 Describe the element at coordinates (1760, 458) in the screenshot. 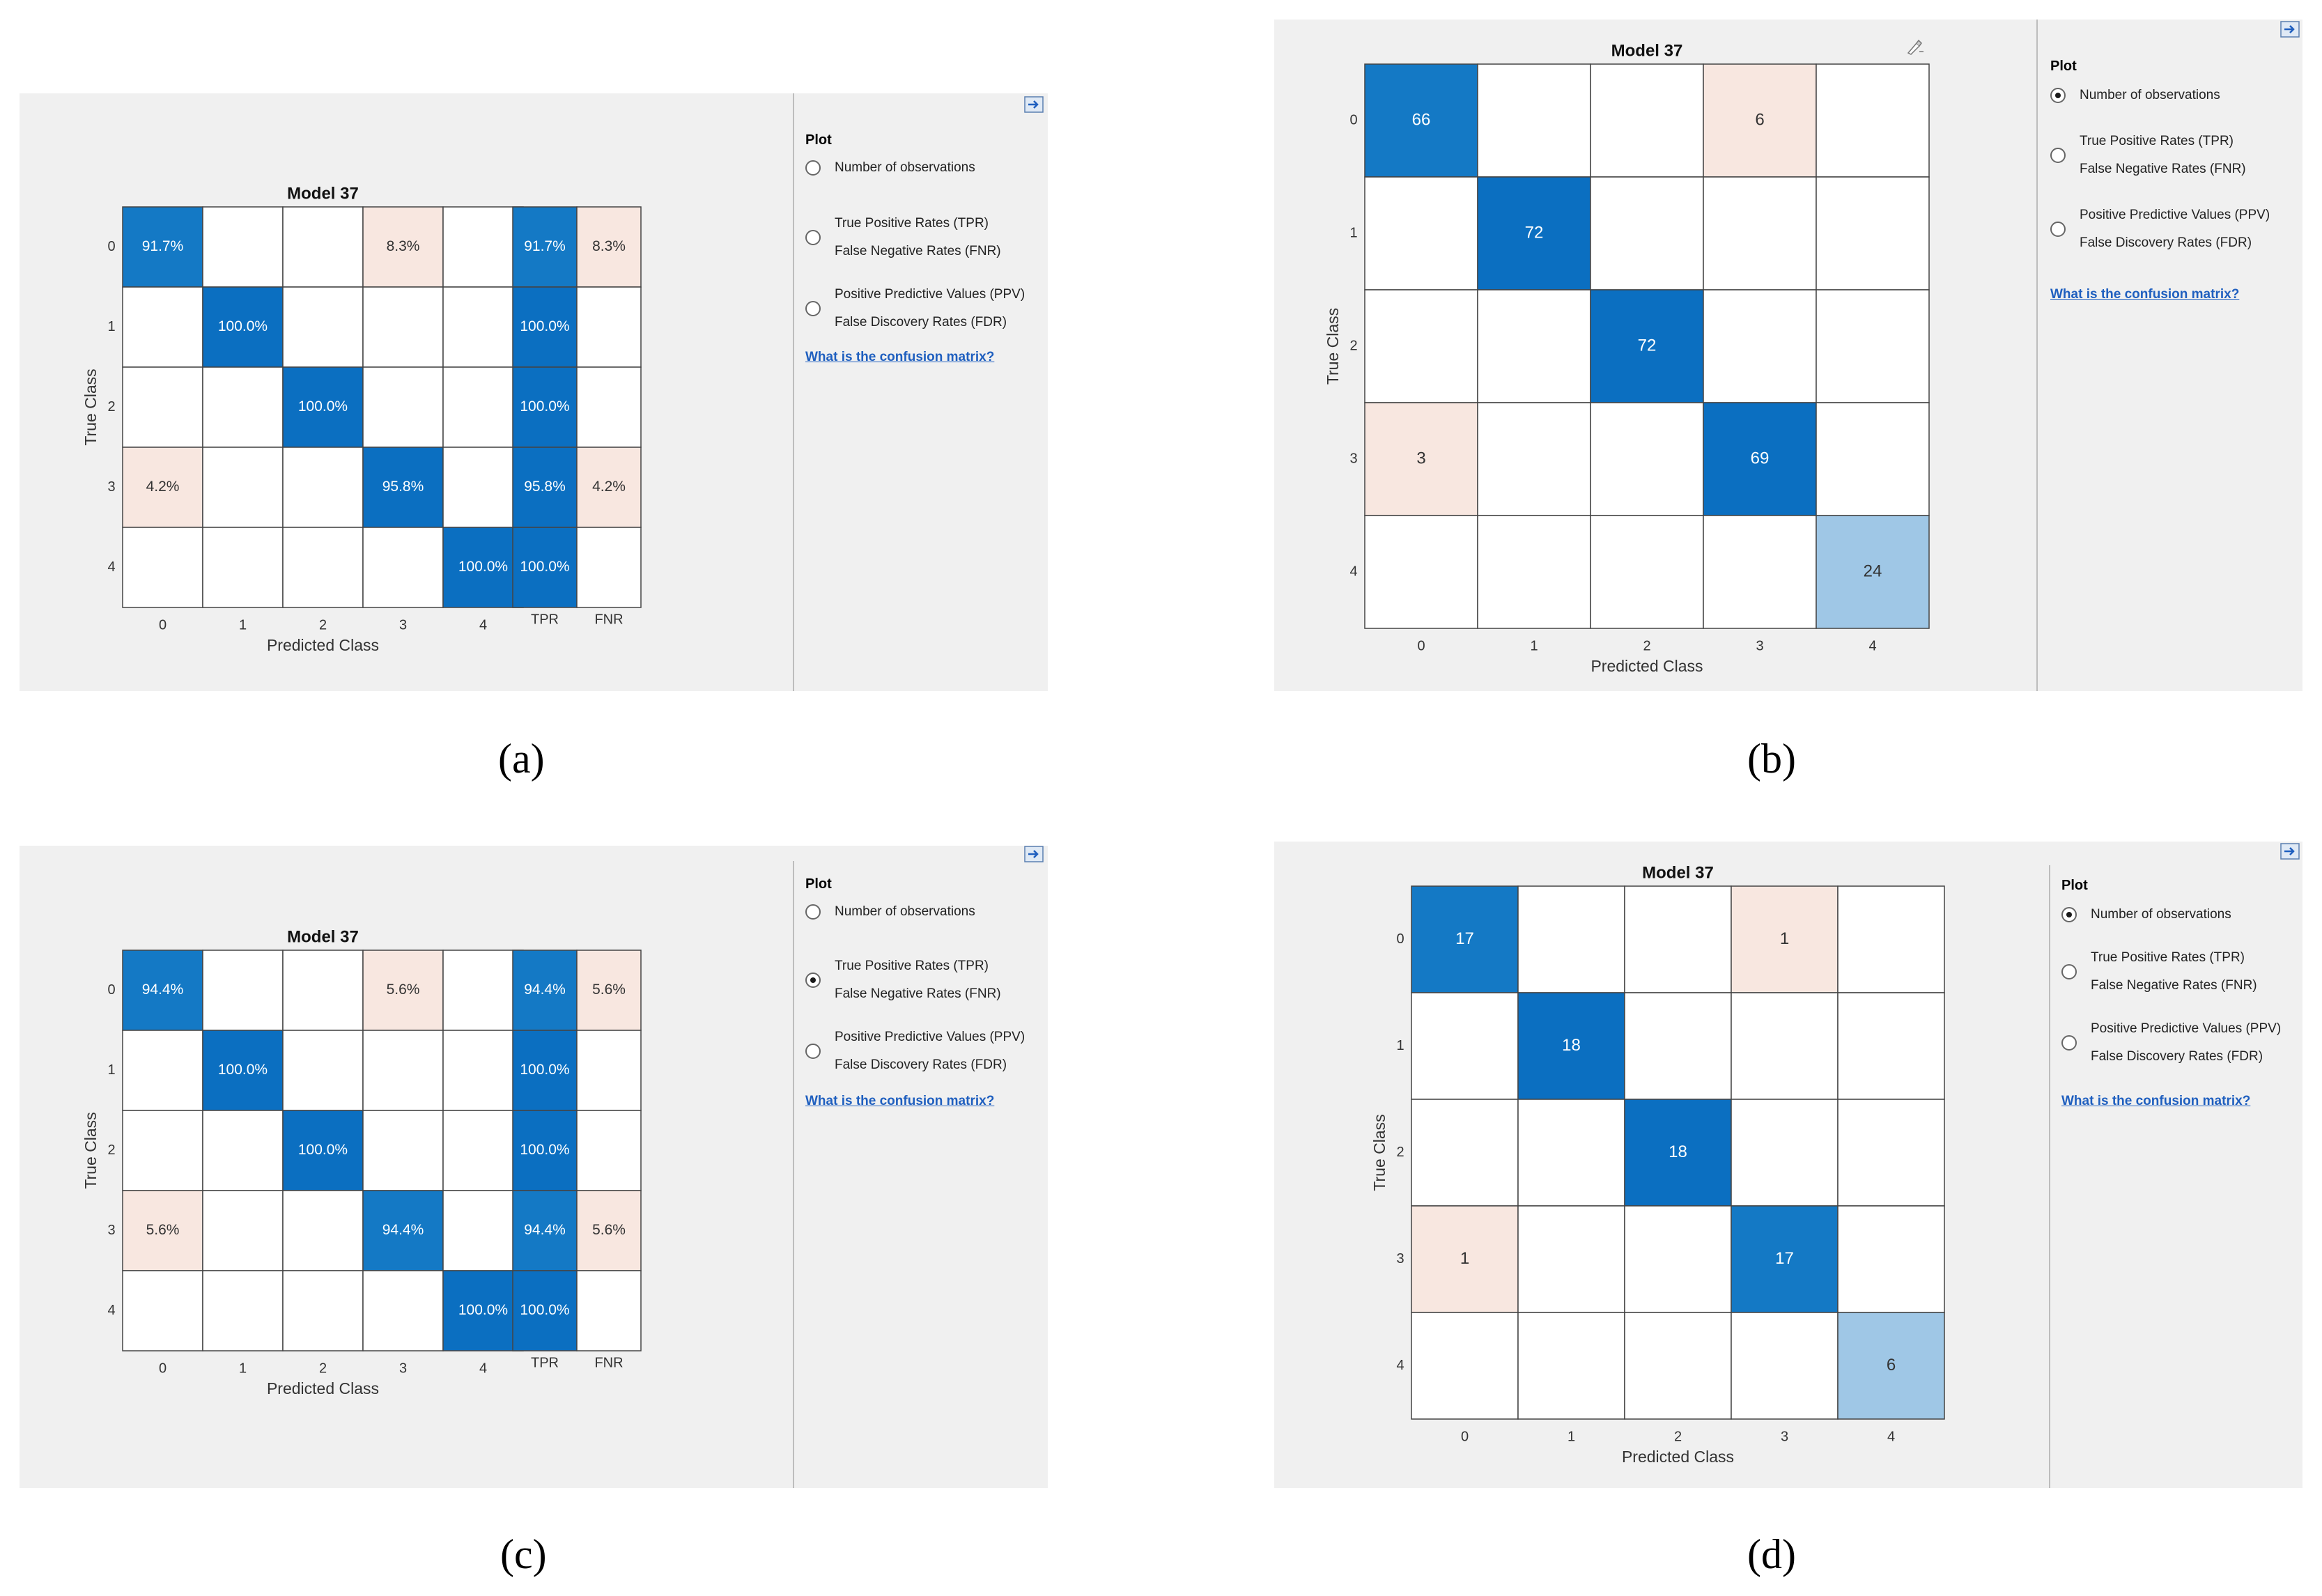

I see `cell-value: 69` at that location.